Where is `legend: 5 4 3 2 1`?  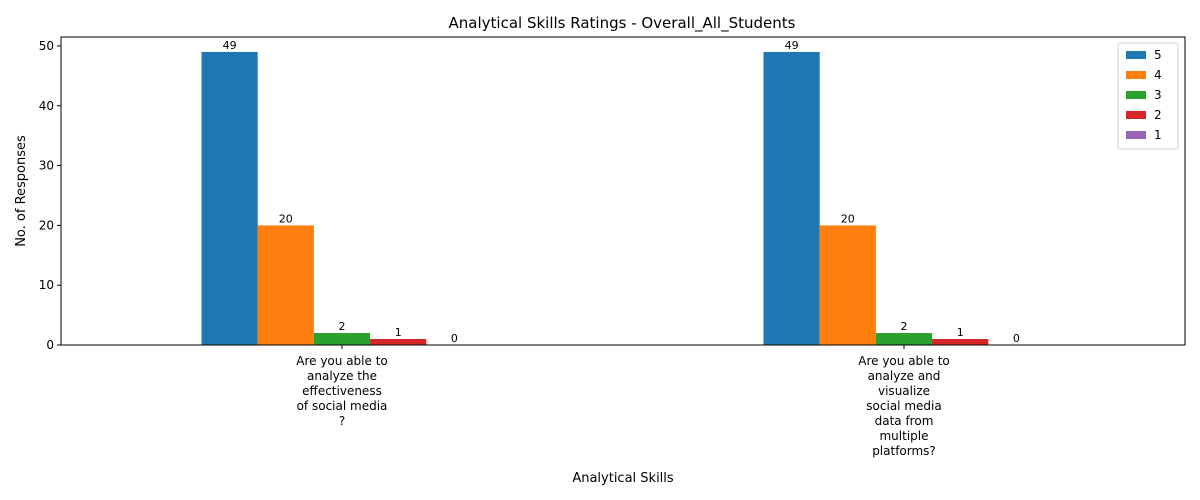 legend: 5 4 3 2 1 is located at coordinates (1148, 96).